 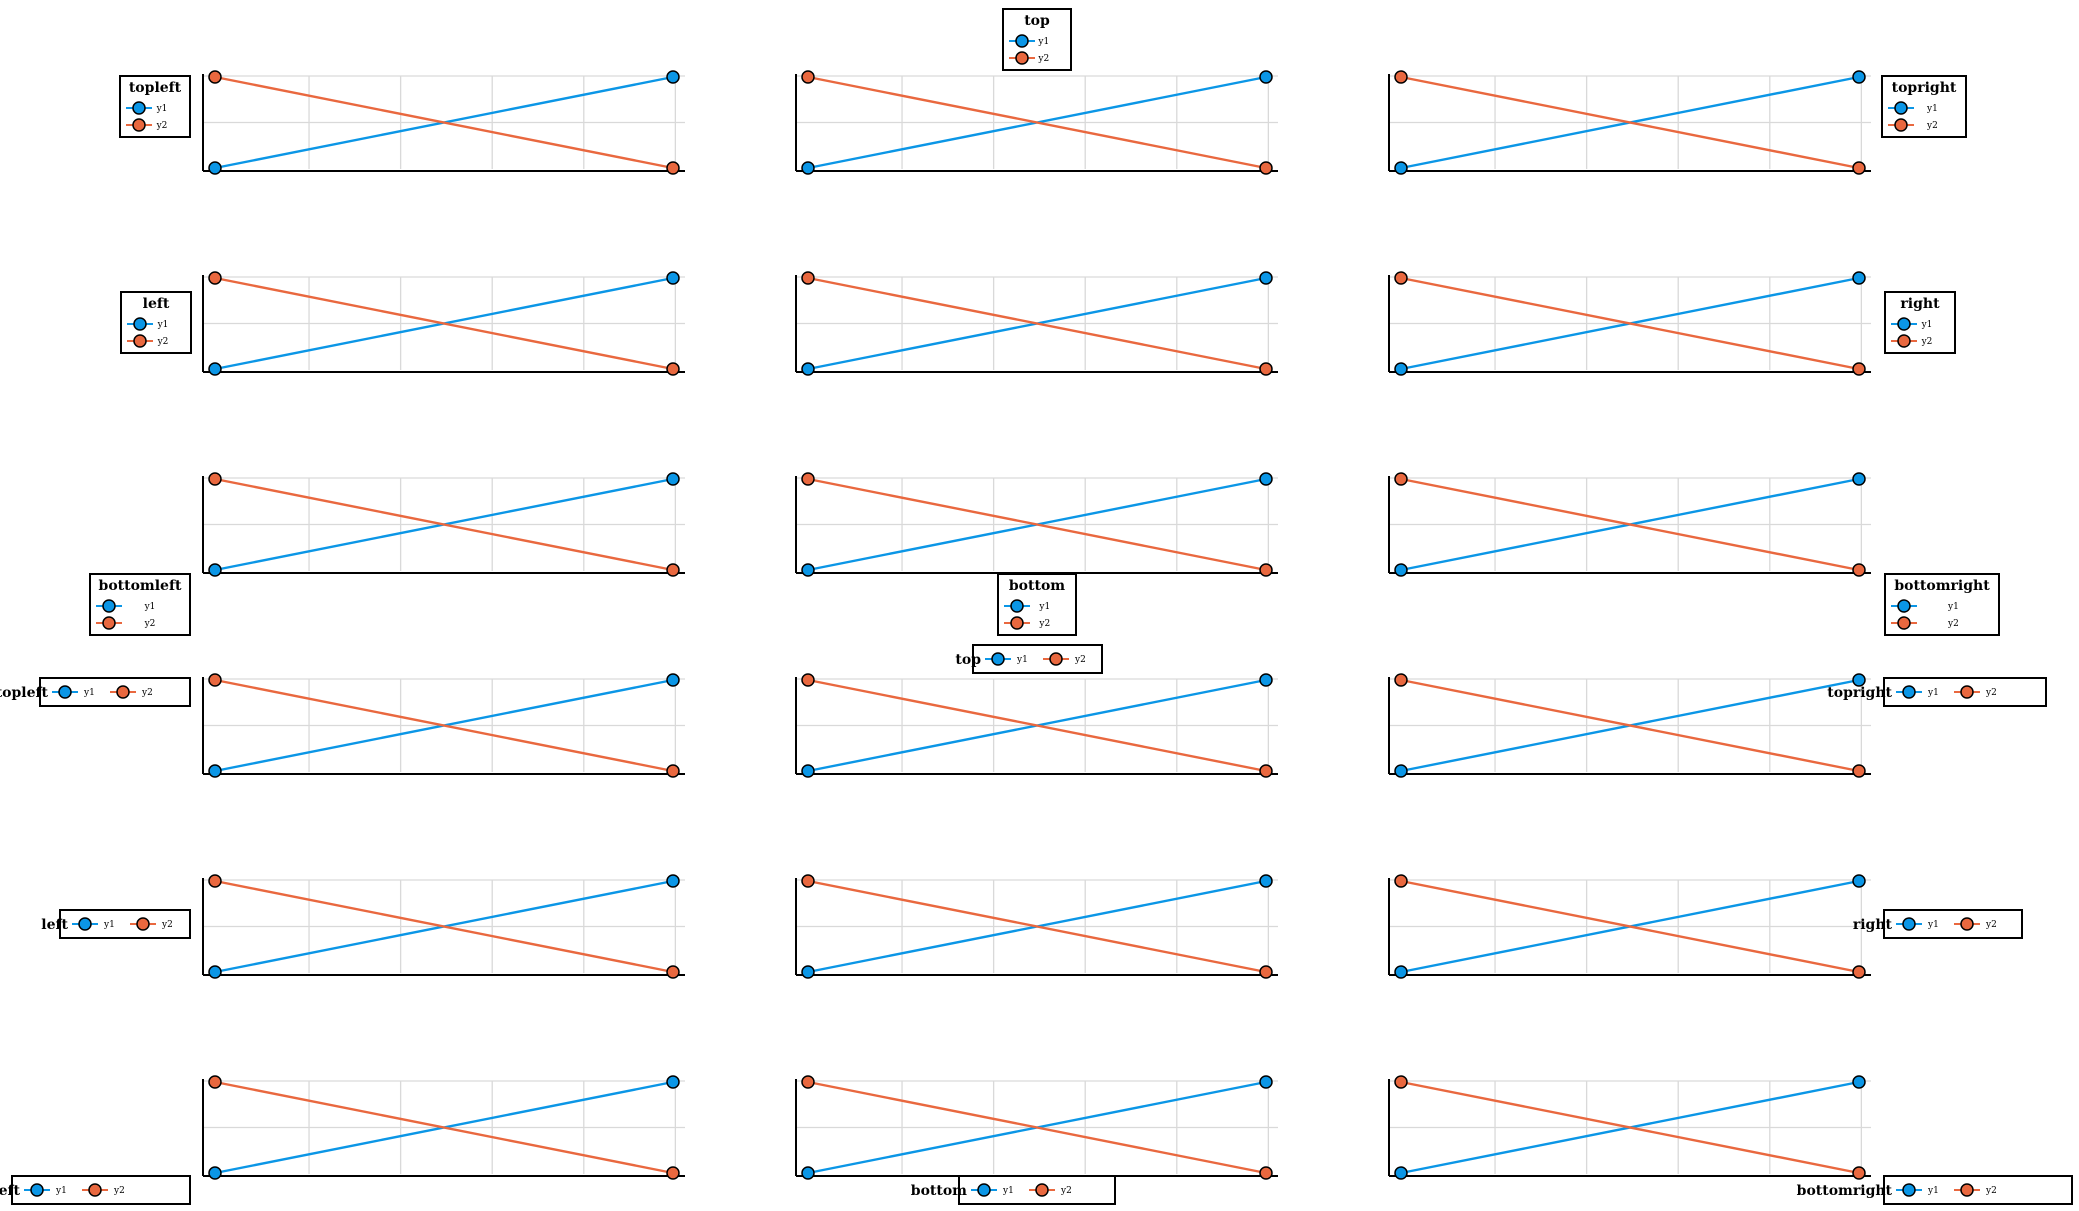 What do you see at coordinates (1037, 586) in the screenshot?
I see `legend-title: bottom` at bounding box center [1037, 586].